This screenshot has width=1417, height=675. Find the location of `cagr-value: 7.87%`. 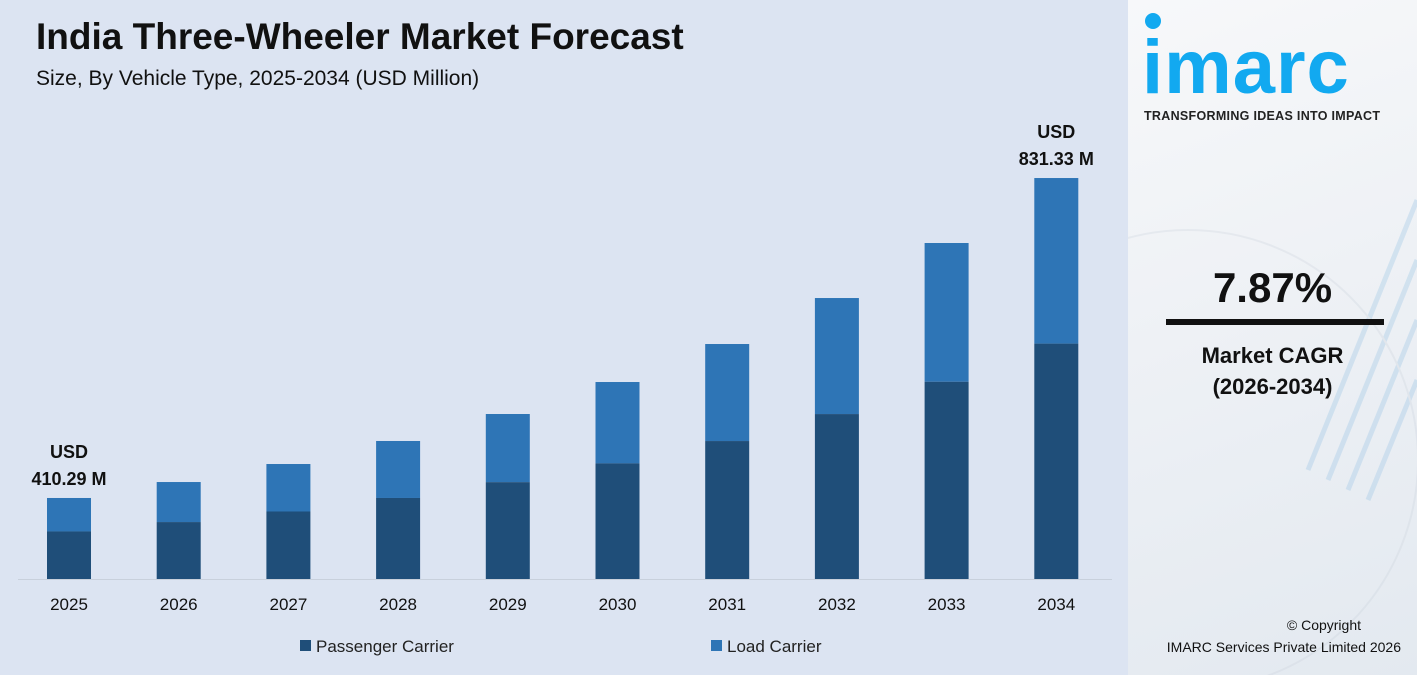

cagr-value: 7.87% is located at coordinates (1272, 287).